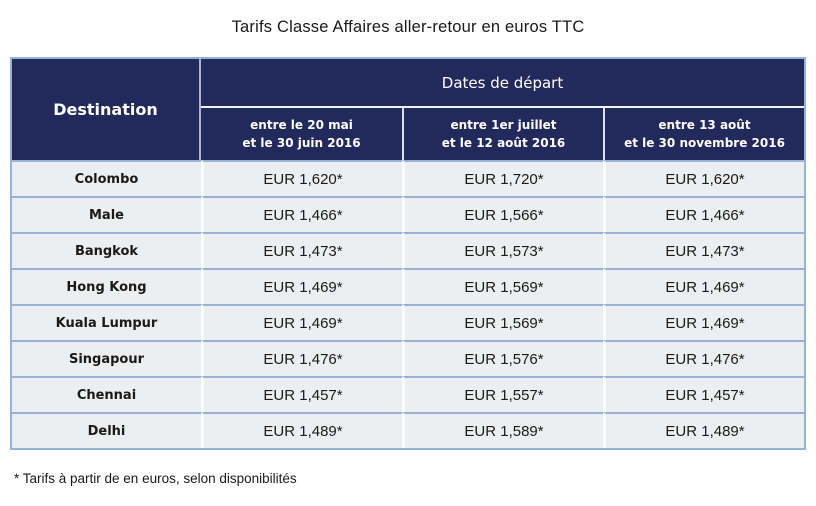  I want to click on period-header-line: et le 12 août 2016, so click(503, 143).